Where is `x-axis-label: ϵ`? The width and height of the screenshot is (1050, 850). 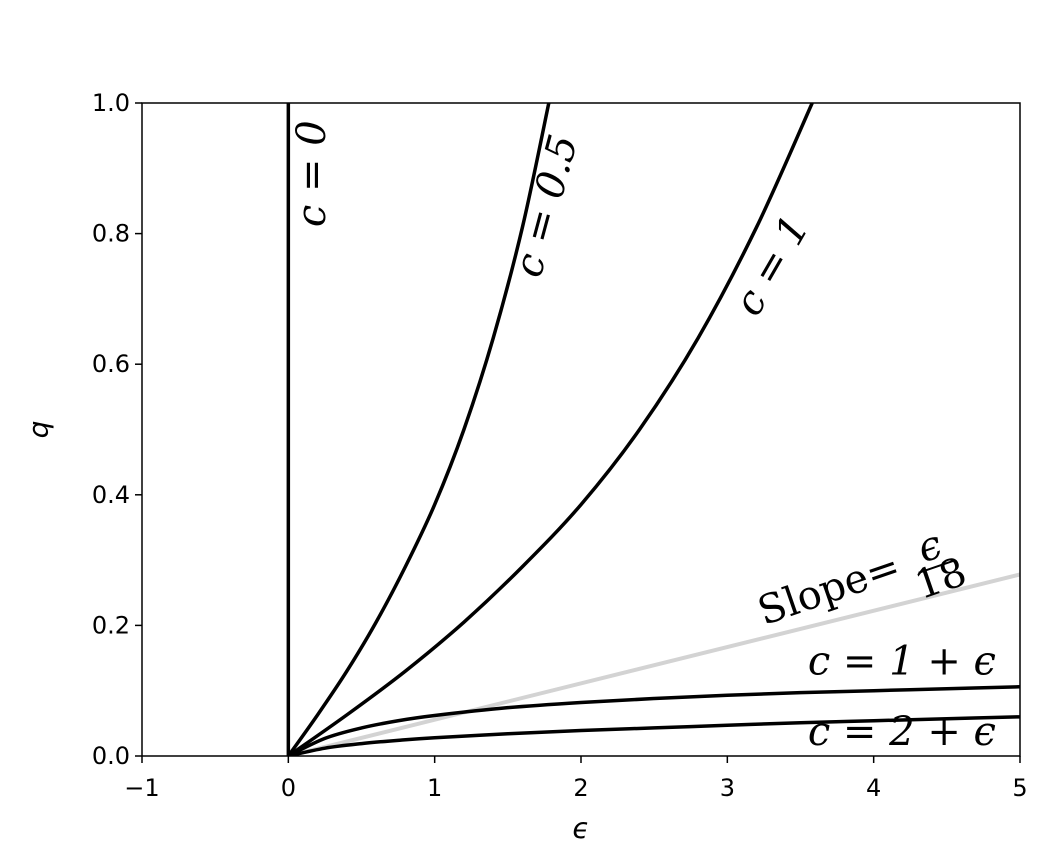
x-axis-label: ϵ is located at coordinates (580, 828).